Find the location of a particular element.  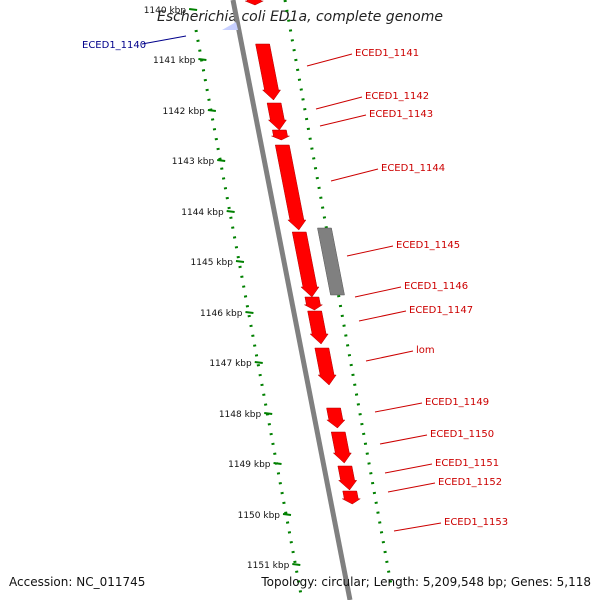

gene-label-eced1-1141: ECED1_1141 is located at coordinates (387, 53).